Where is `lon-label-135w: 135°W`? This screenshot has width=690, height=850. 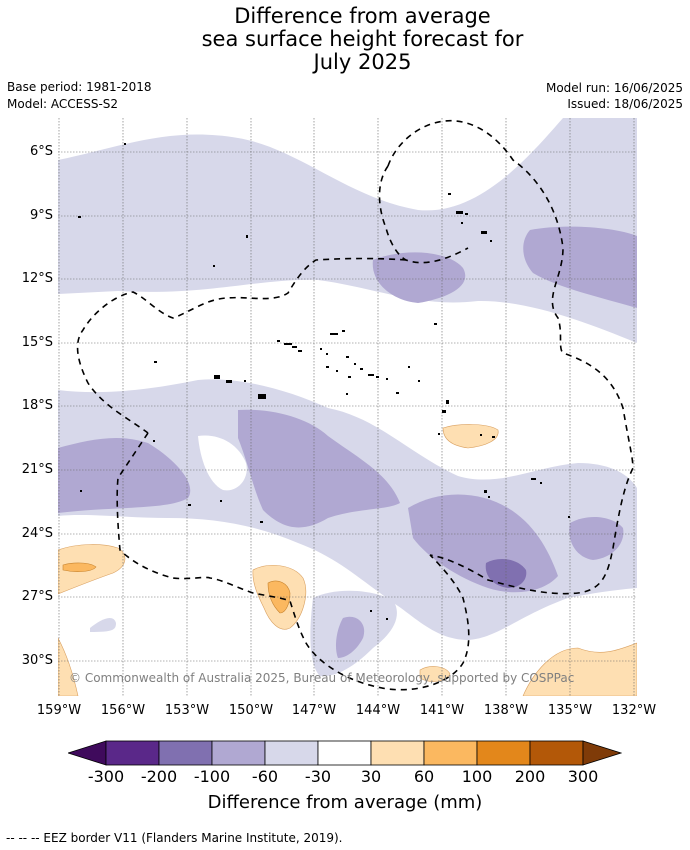 lon-label-135w: 135°W is located at coordinates (570, 710).